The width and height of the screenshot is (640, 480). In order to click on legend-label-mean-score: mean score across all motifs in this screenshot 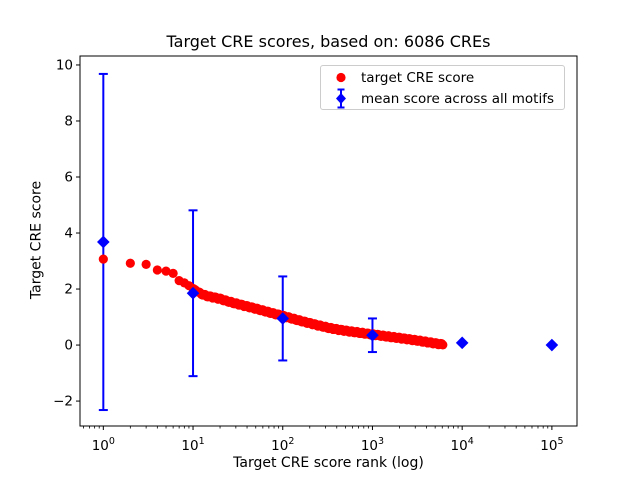, I will do `click(458, 98)`.